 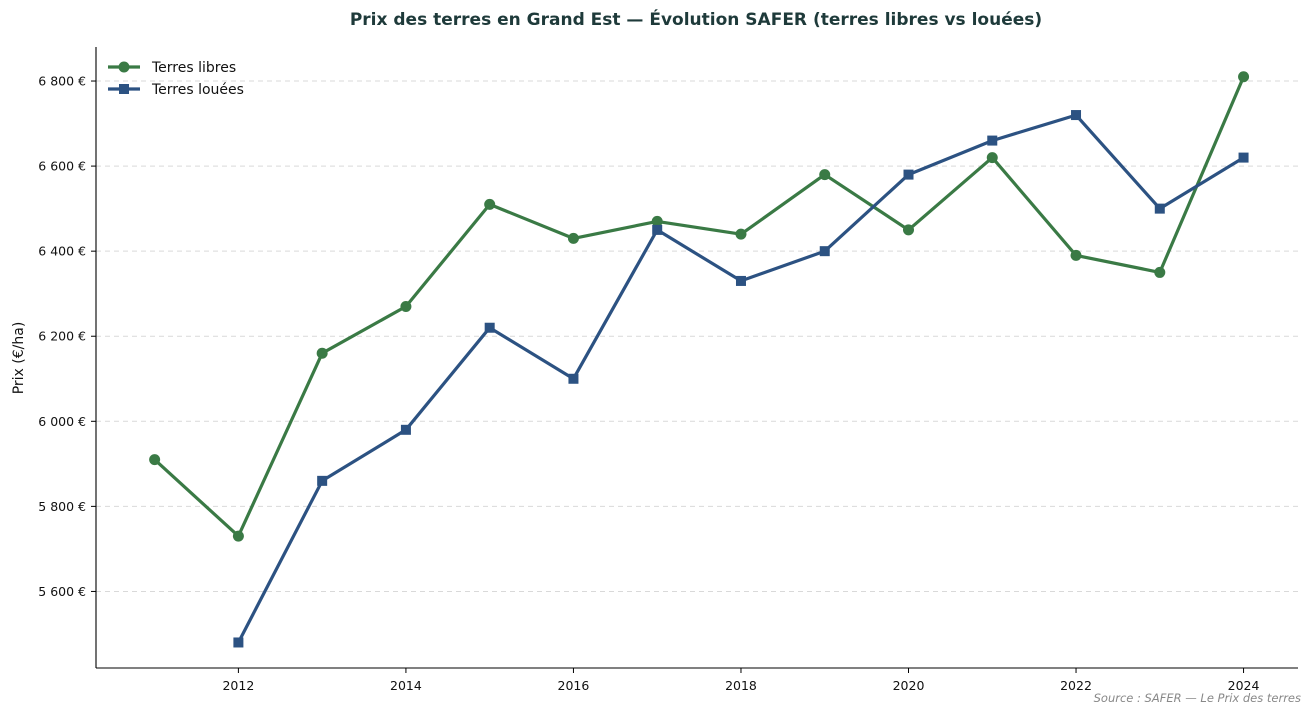 What do you see at coordinates (909, 685) in the screenshot?
I see `x-tick-label: 2020` at bounding box center [909, 685].